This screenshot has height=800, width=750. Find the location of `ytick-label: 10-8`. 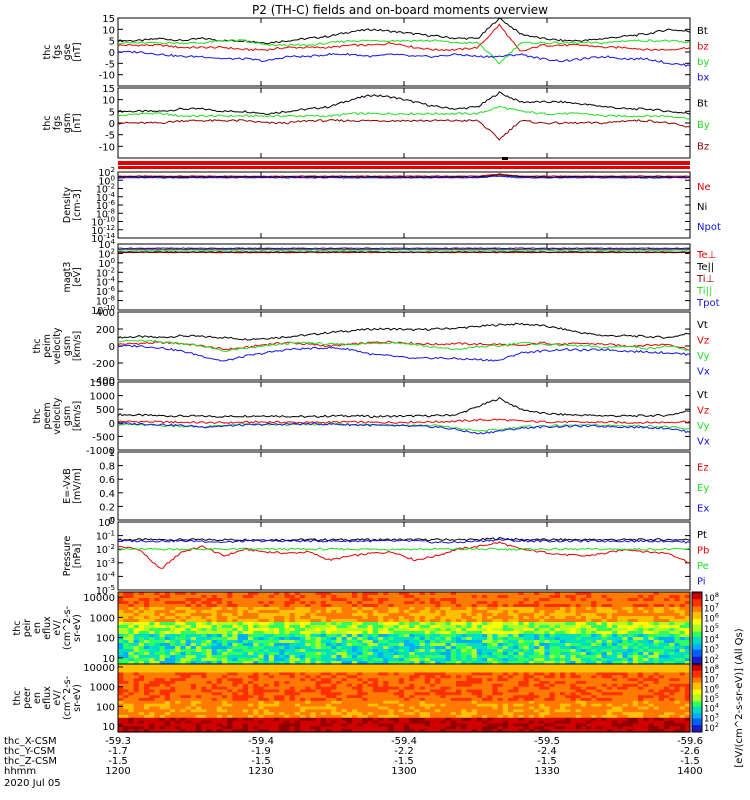

ytick-label: 10-8 is located at coordinates (106, 301).